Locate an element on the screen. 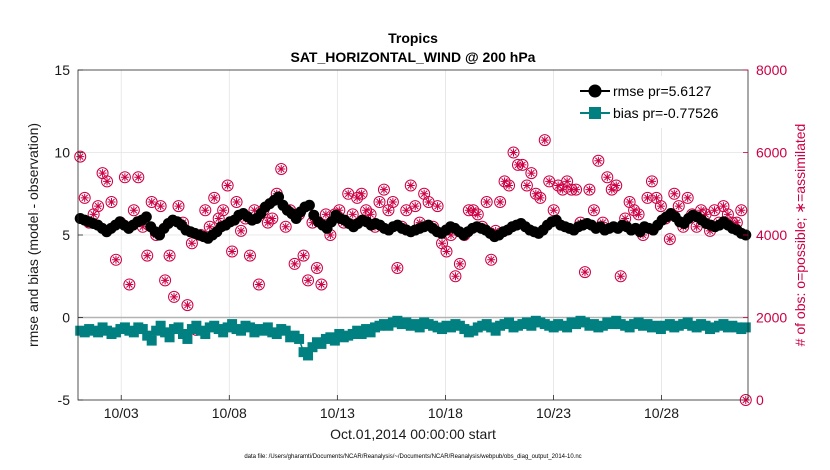 This screenshot has width=830, height=470. y2-tick-label: 6000 is located at coordinates (771, 153).